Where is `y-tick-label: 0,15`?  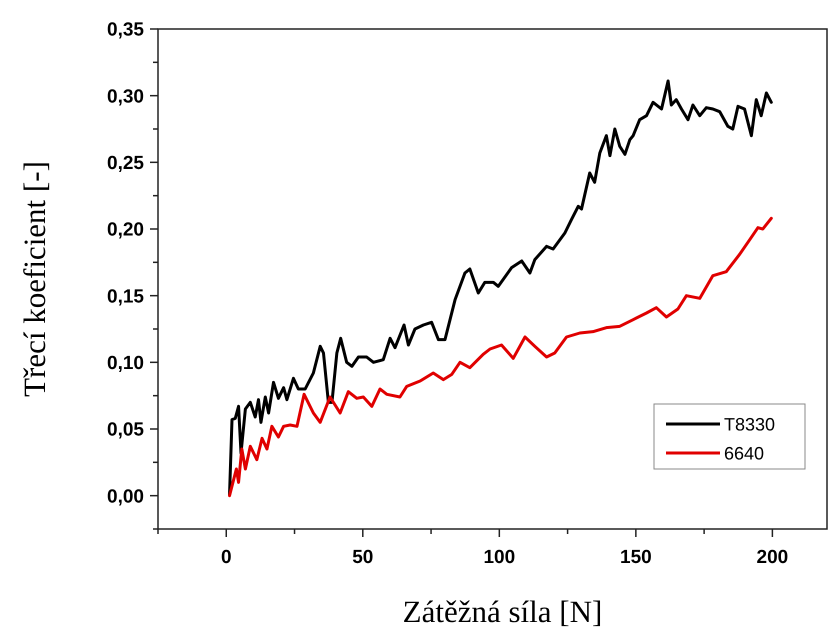
y-tick-label: 0,15 is located at coordinates (125, 297).